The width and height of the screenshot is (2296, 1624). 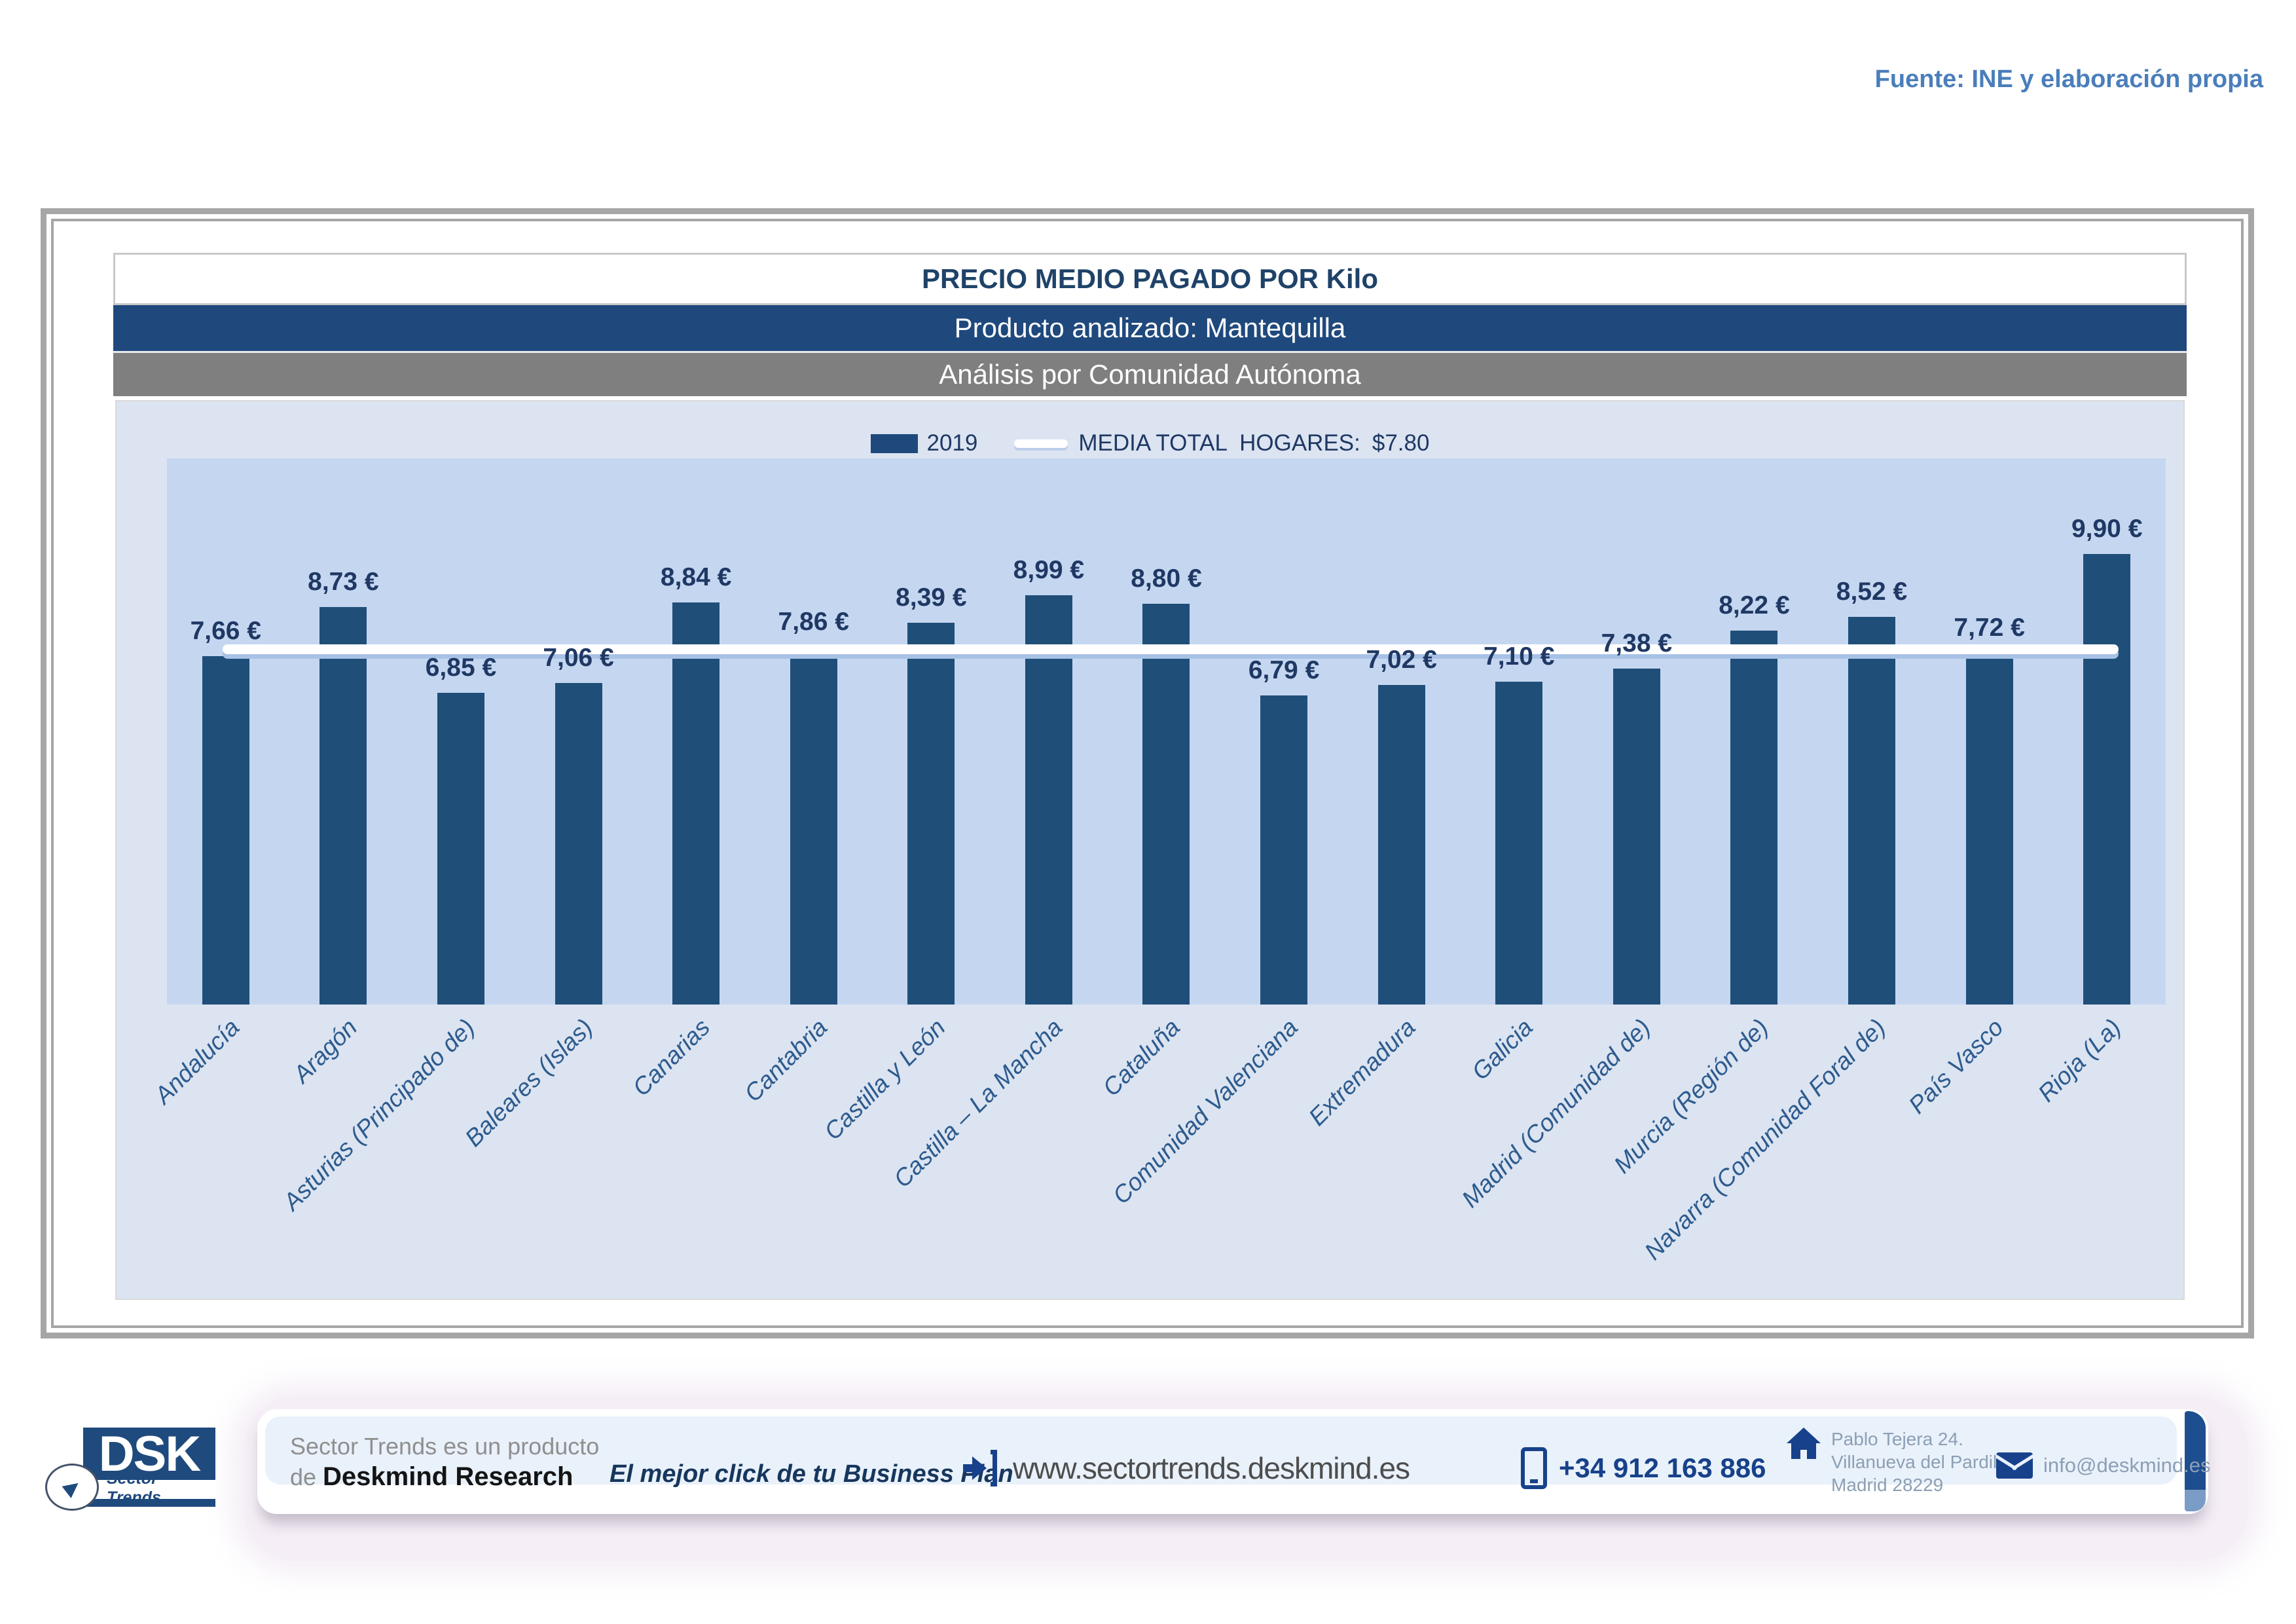 I want to click on footer-website-row: www.sectortrends.deskmind.es, so click(x=1186, y=1468).